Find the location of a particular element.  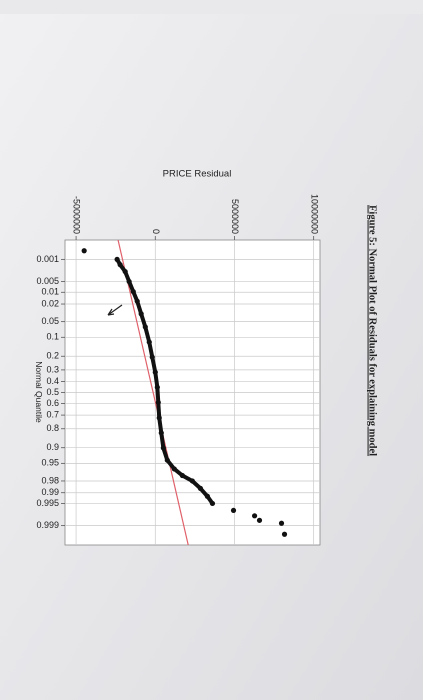

y-tick-label: 0.99 is located at coordinates (50, 492).